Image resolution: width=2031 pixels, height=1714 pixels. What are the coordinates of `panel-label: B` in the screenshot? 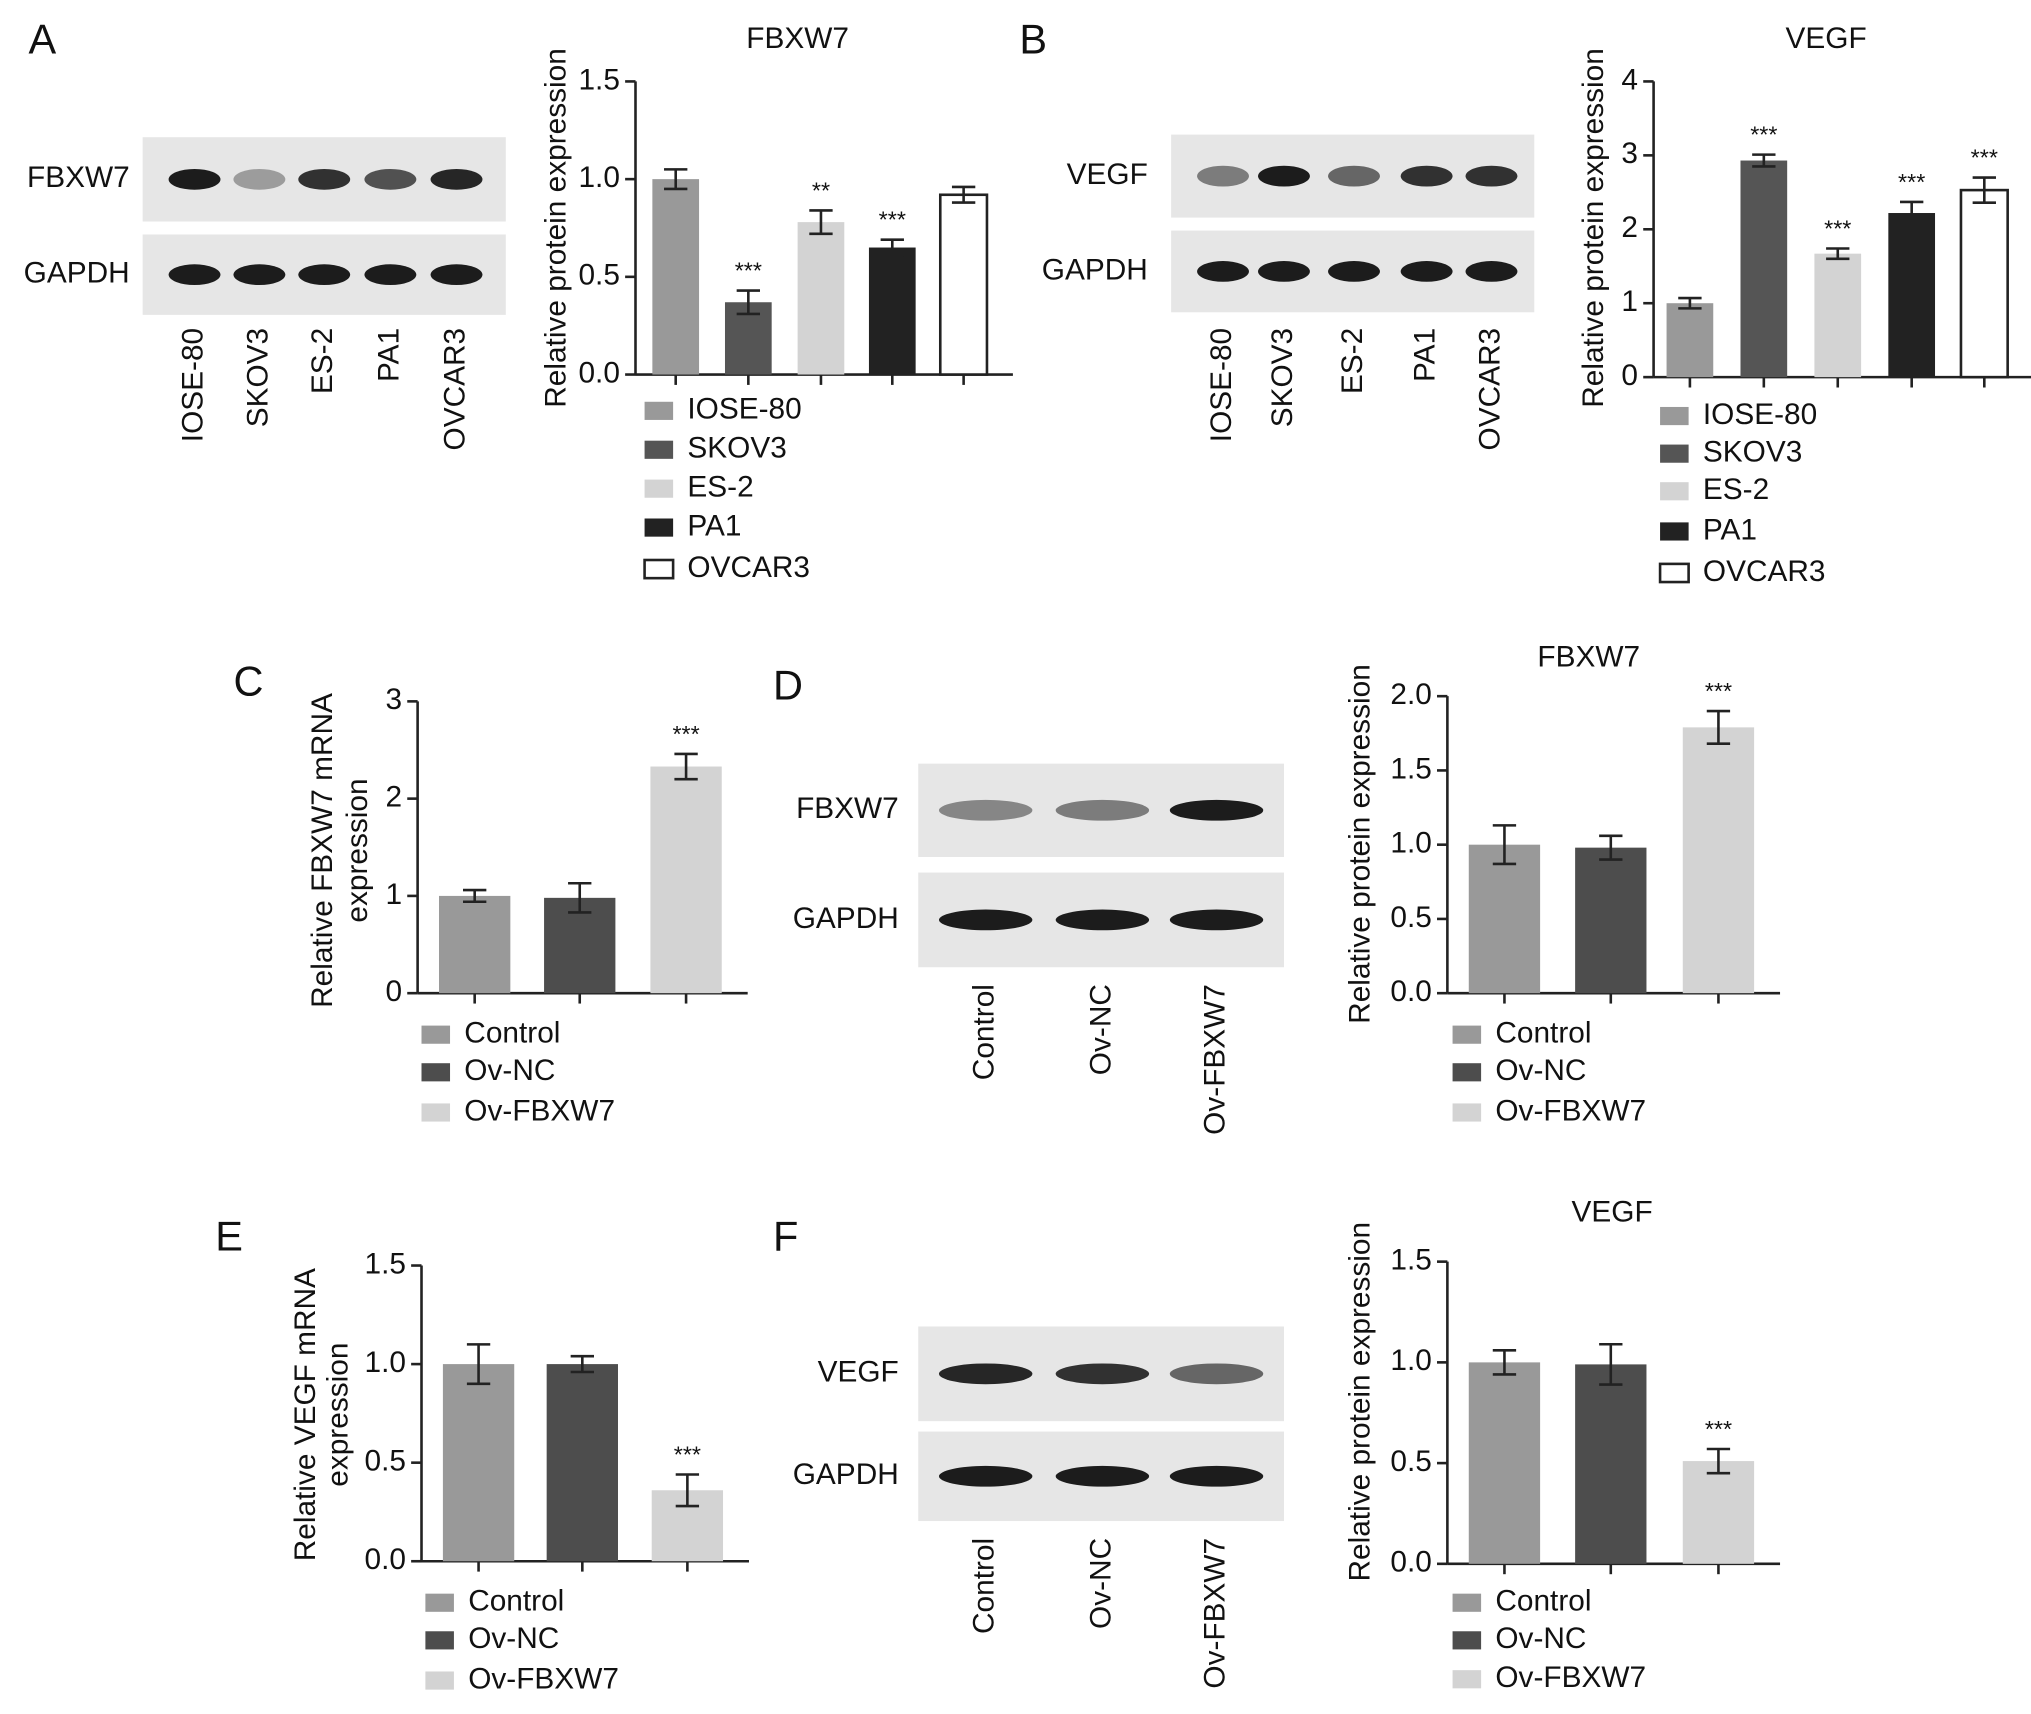 It's located at (1033, 38).